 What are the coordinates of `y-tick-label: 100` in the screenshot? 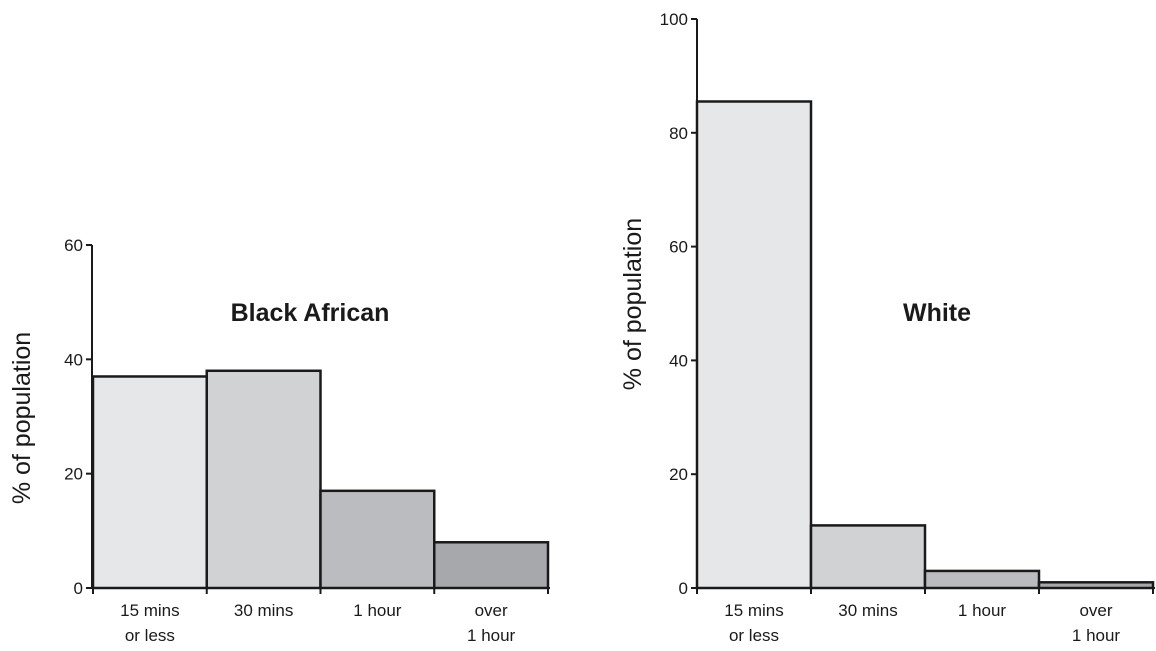 It's located at (674, 19).